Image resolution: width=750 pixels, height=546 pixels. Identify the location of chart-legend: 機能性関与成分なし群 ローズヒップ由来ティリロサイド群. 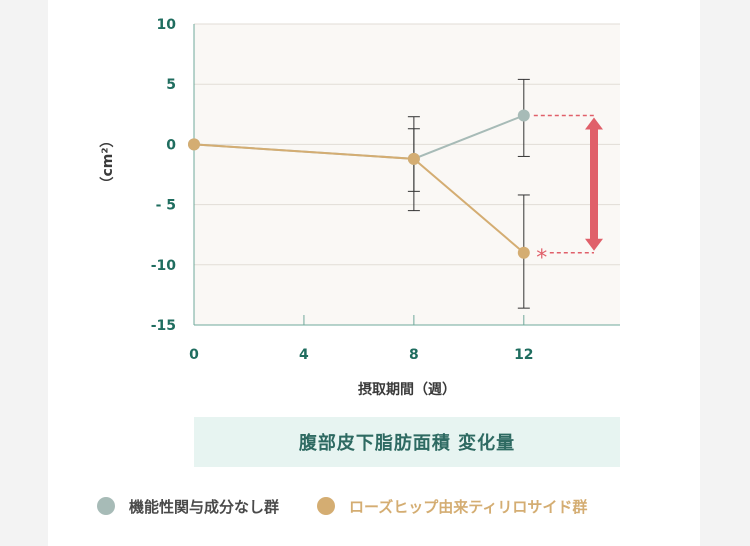
(361, 506).